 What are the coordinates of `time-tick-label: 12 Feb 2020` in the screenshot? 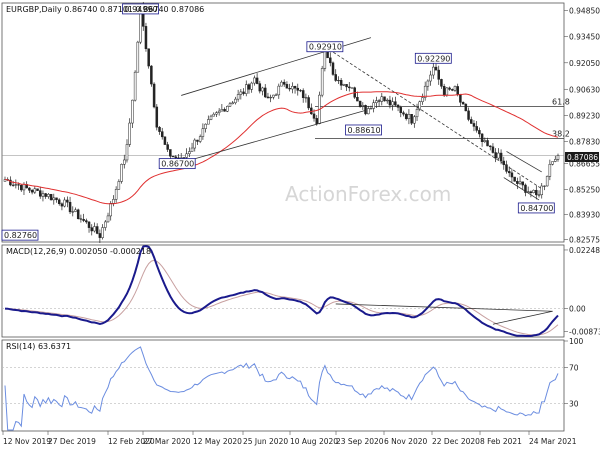 It's located at (131, 441).